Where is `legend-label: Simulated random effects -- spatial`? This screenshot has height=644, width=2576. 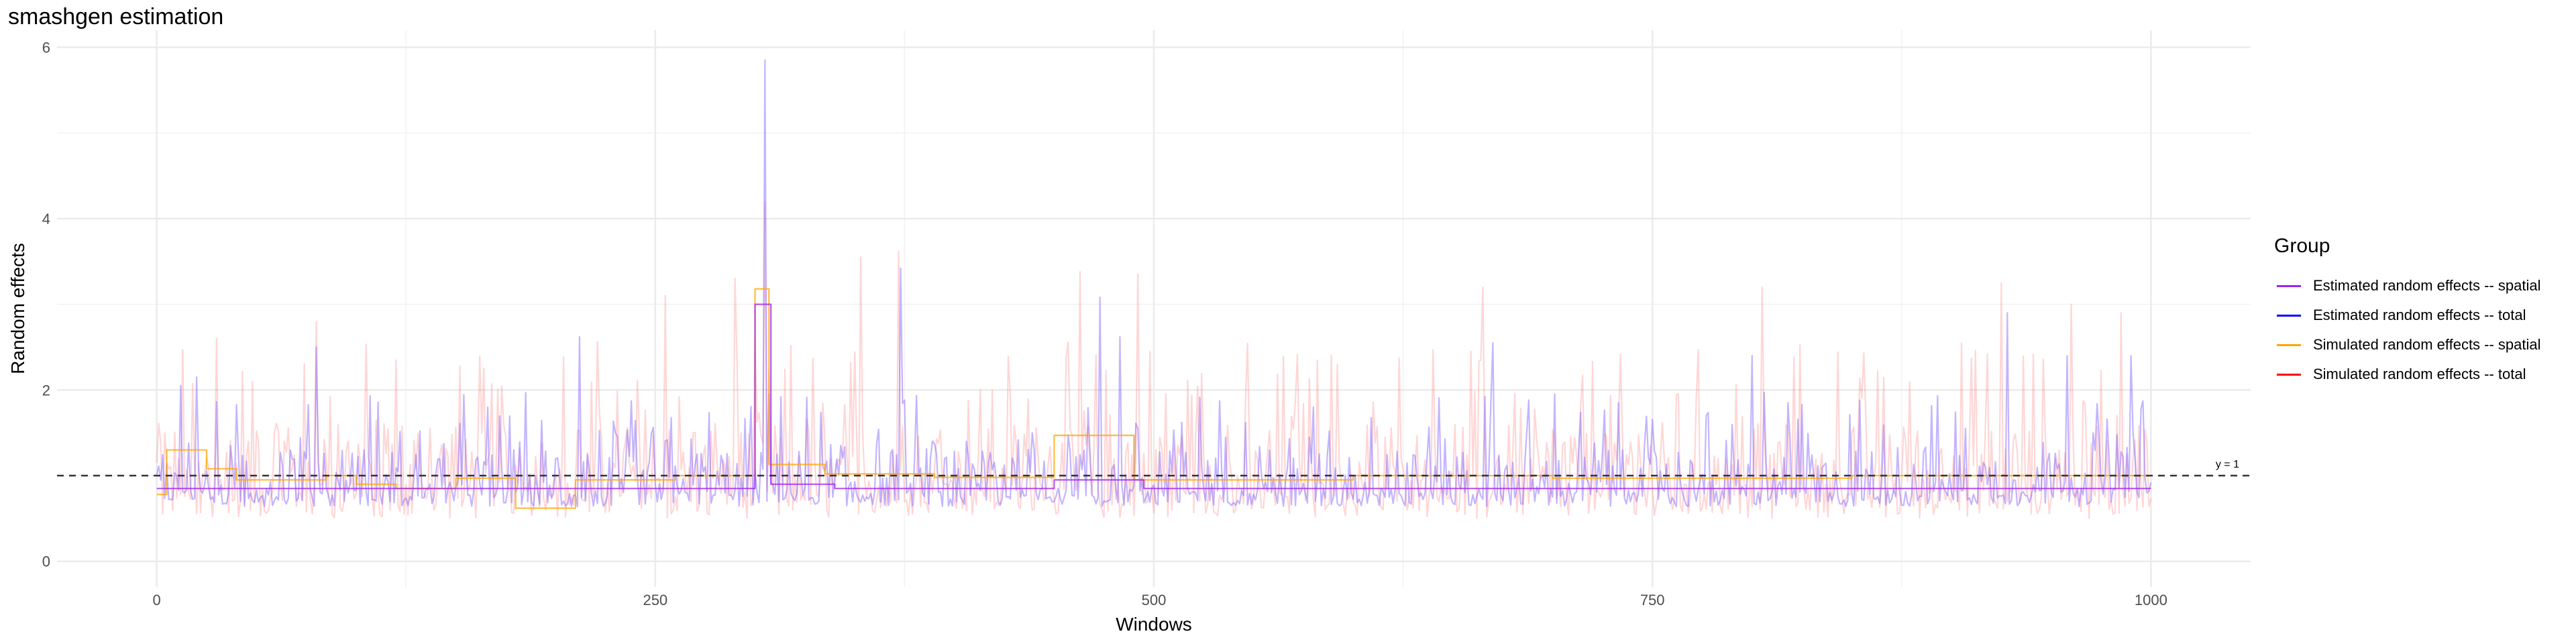
legend-label: Simulated random effects -- spatial is located at coordinates (2427, 344).